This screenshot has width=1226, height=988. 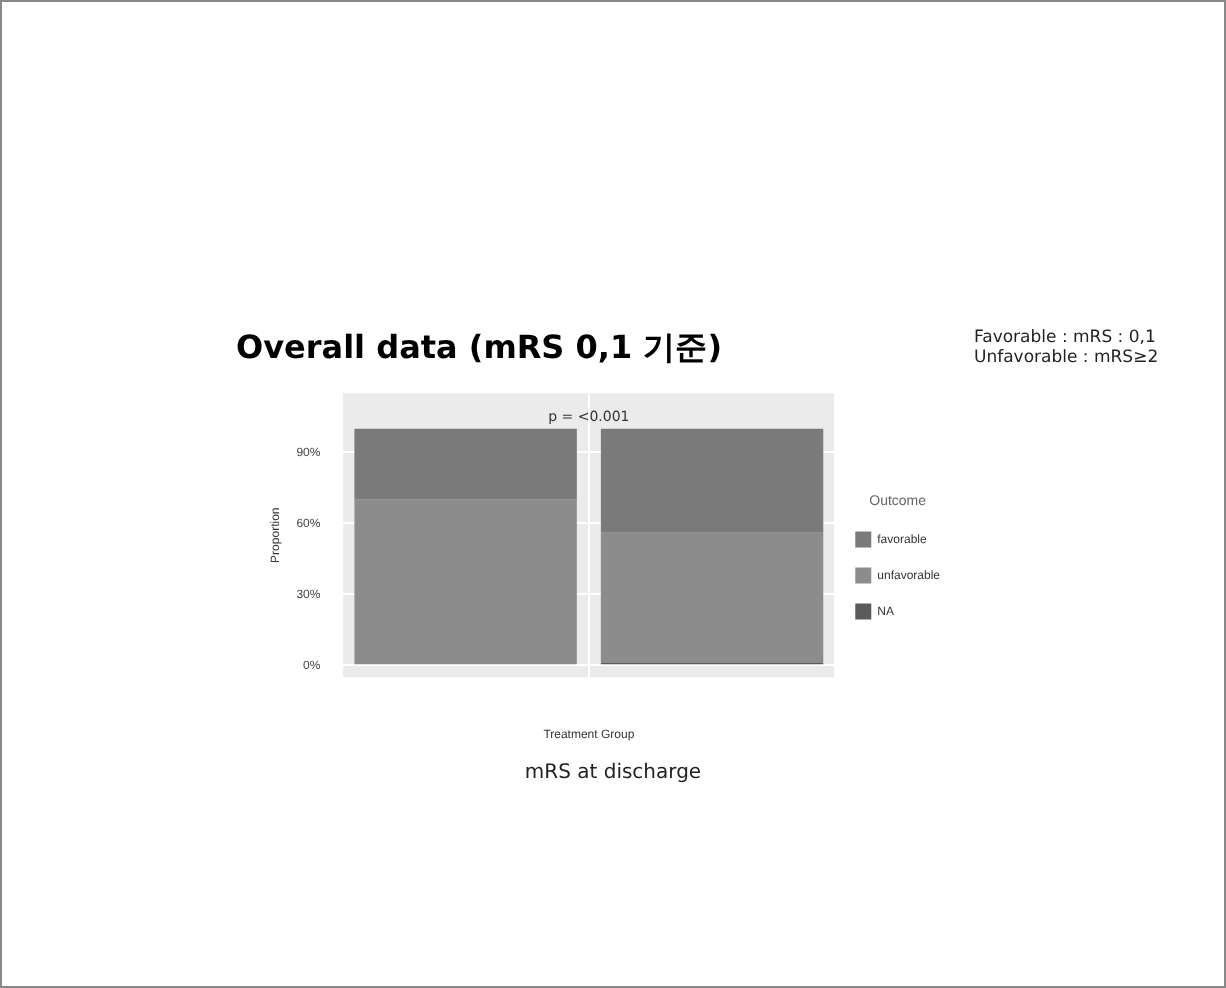 What do you see at coordinates (613, 773) in the screenshot?
I see `text: mRS at discharge` at bounding box center [613, 773].